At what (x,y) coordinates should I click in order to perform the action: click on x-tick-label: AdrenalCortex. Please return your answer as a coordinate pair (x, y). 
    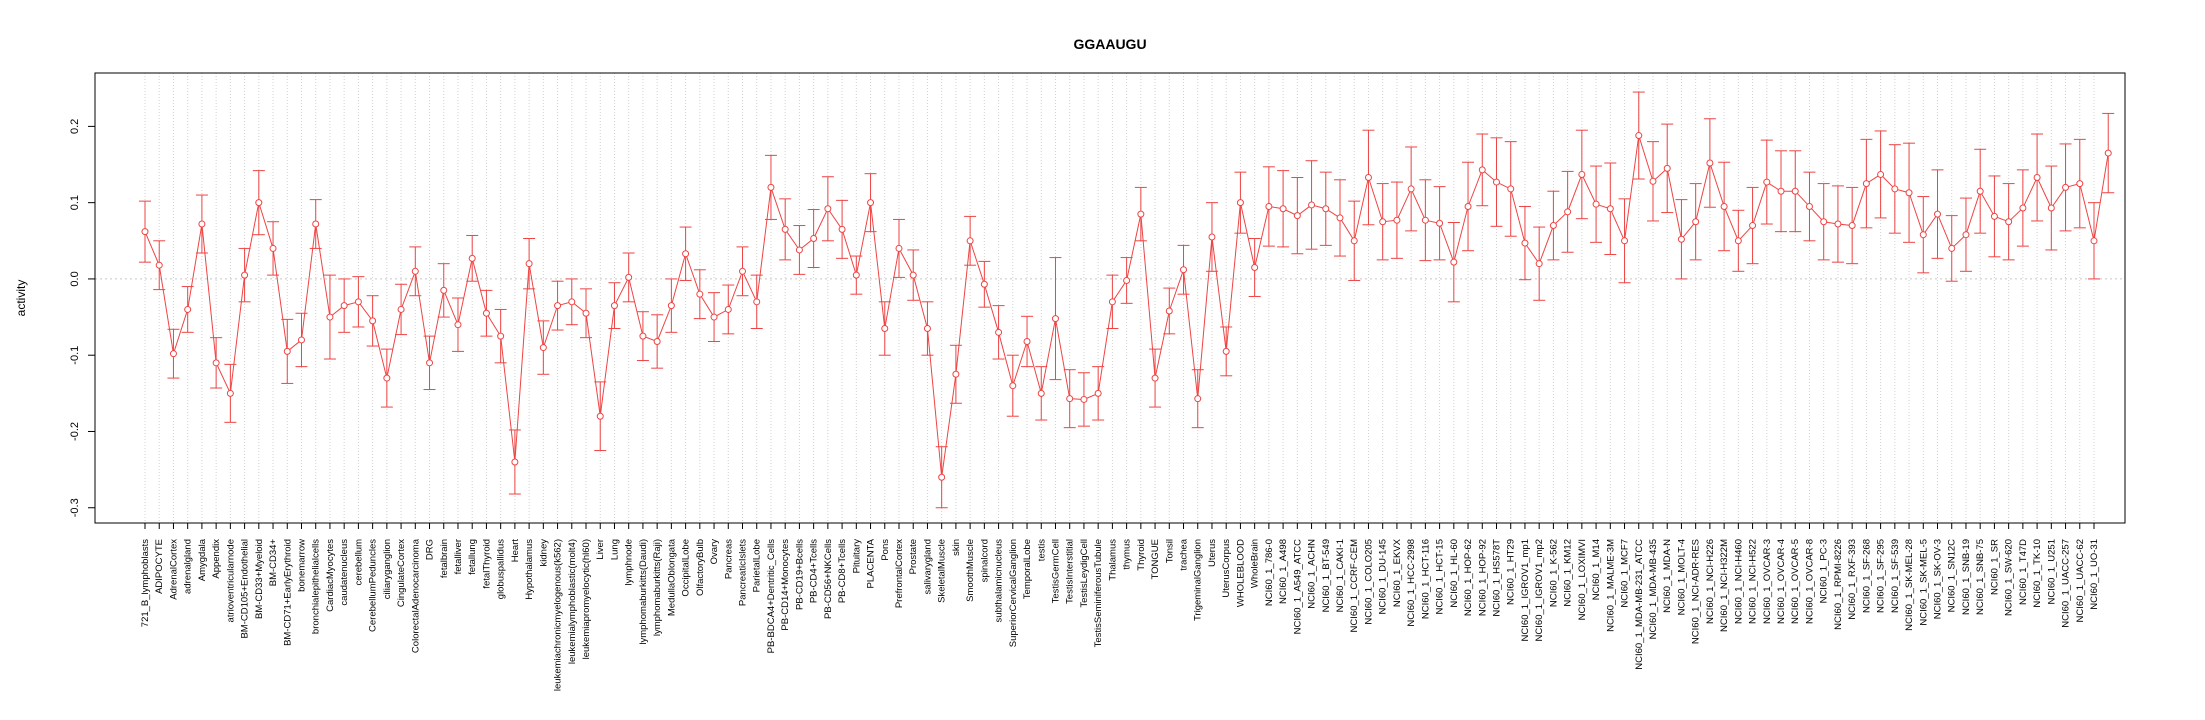
    Looking at the image, I should click on (173, 569).